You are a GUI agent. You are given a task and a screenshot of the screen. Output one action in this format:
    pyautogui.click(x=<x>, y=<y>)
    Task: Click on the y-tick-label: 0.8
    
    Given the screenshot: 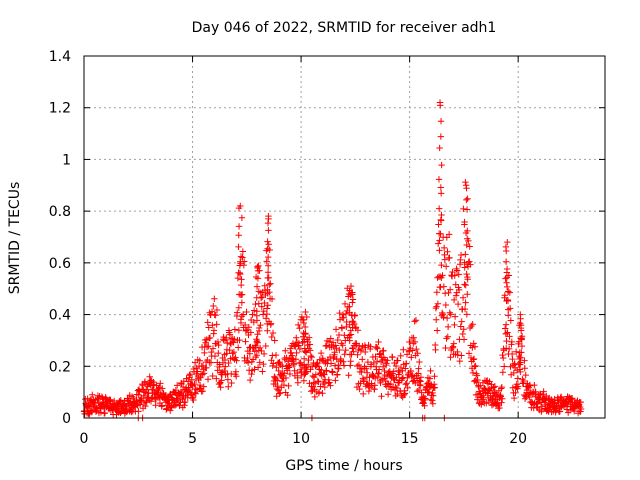 What is the action you would take?
    pyautogui.click(x=60, y=212)
    